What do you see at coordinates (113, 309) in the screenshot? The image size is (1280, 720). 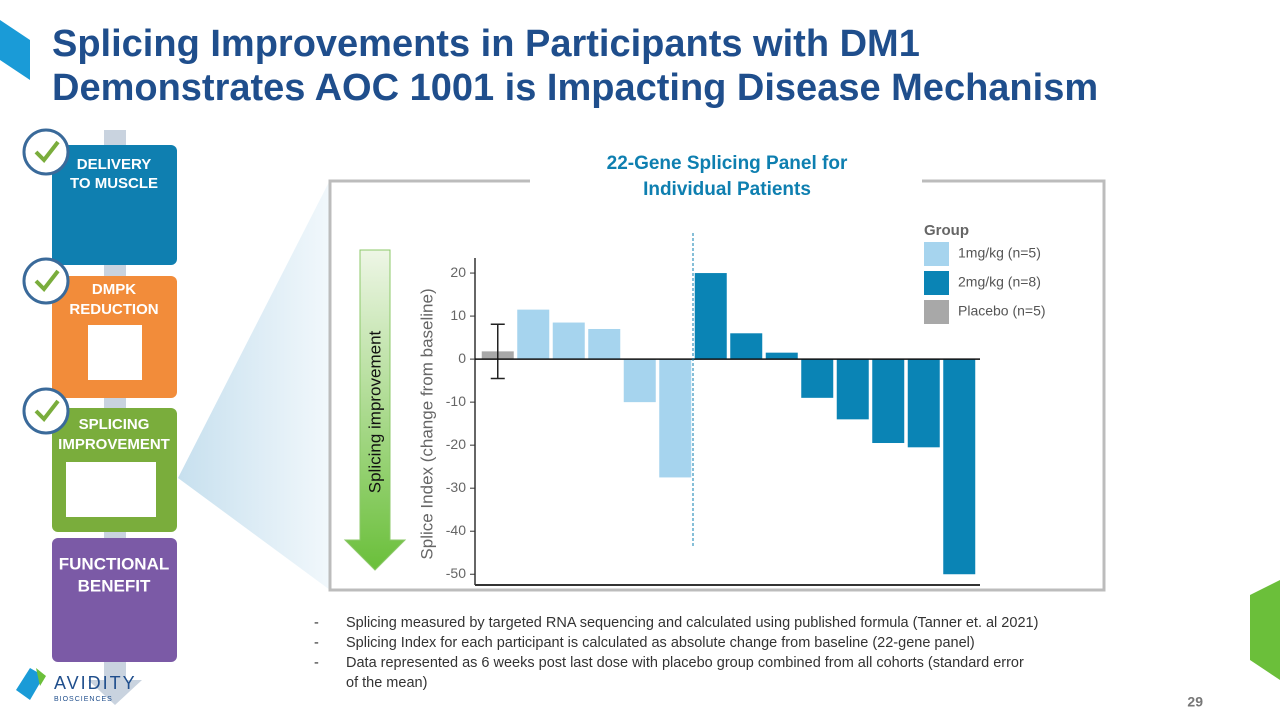 I see `step-label: REDUCTION` at bounding box center [113, 309].